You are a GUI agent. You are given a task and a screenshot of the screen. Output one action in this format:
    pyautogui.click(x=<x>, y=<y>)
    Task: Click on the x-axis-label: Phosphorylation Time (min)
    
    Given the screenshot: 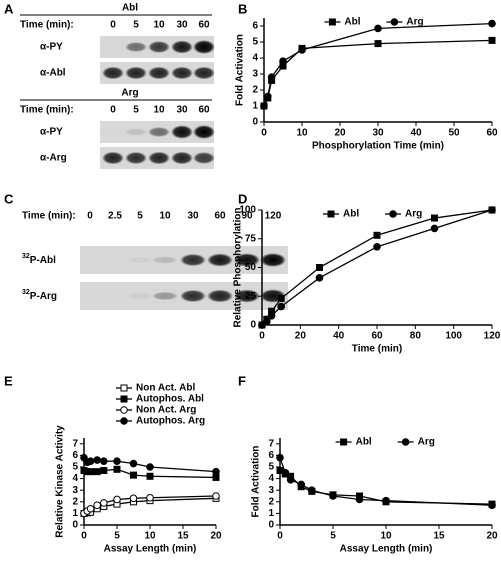 What is the action you would take?
    pyautogui.click(x=378, y=146)
    